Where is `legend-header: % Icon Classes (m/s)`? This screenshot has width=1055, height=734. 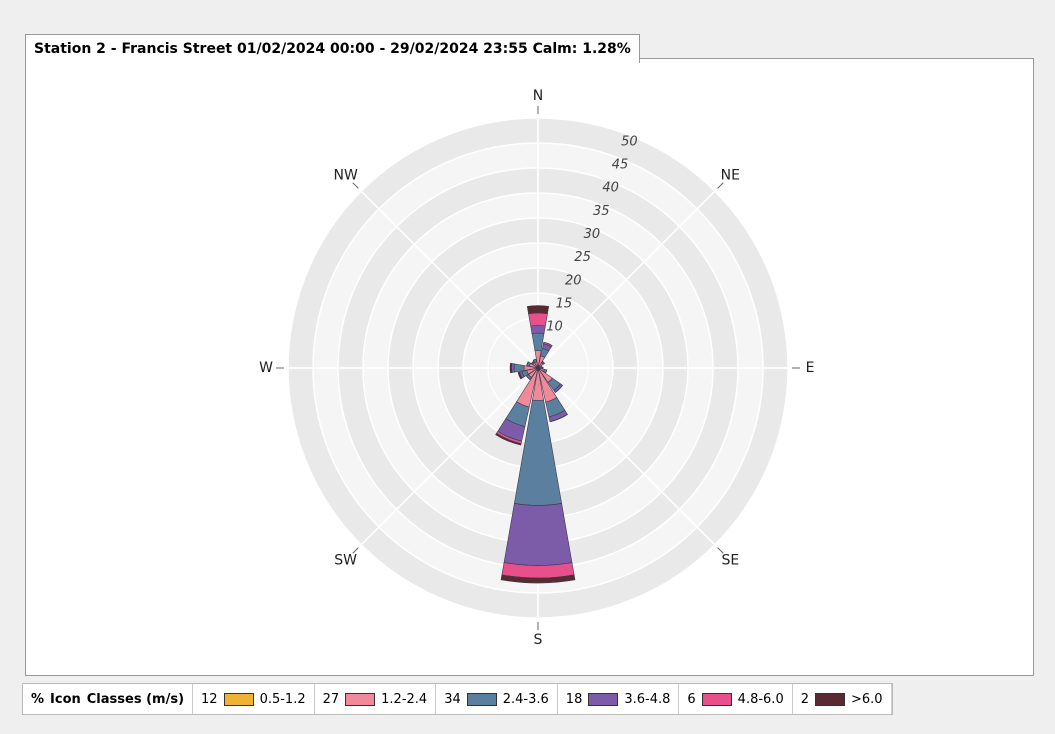 legend-header: % Icon Classes (m/s) is located at coordinates (108, 699).